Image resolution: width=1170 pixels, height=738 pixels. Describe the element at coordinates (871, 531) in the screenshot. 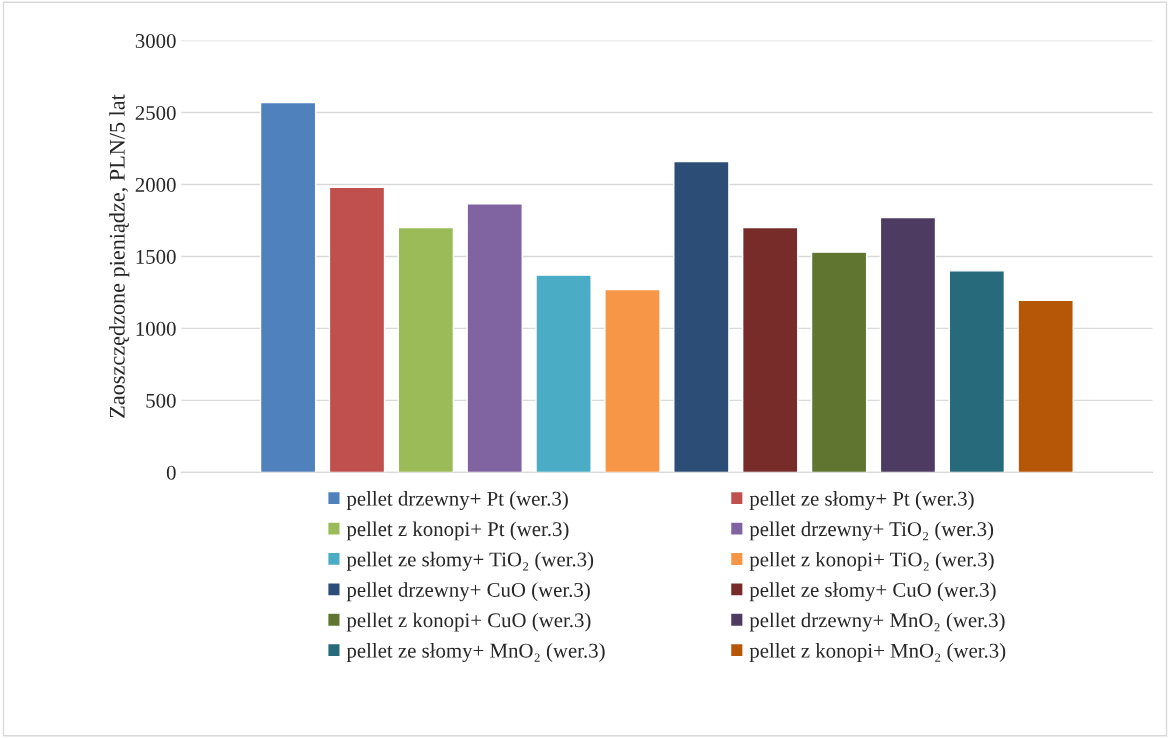

I see `legend-label: pellet drzewny+ TiO₂ (wer.3)` at that location.